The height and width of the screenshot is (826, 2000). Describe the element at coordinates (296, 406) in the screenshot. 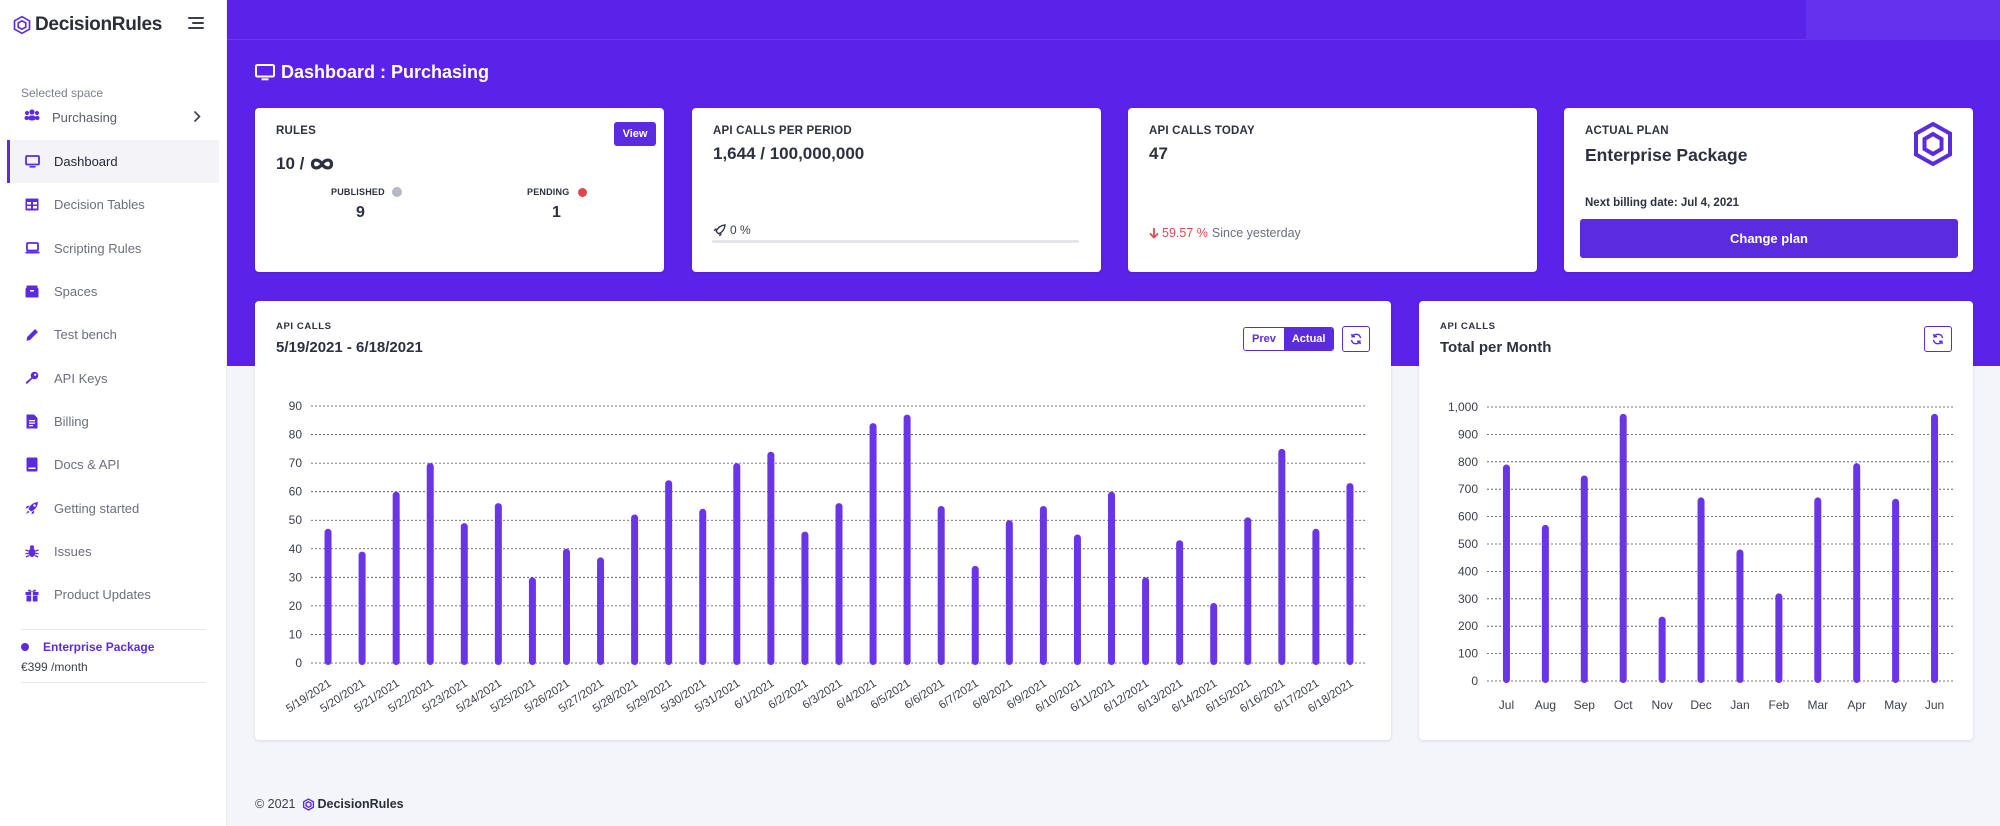

I see `y-tick-label: 90` at that location.